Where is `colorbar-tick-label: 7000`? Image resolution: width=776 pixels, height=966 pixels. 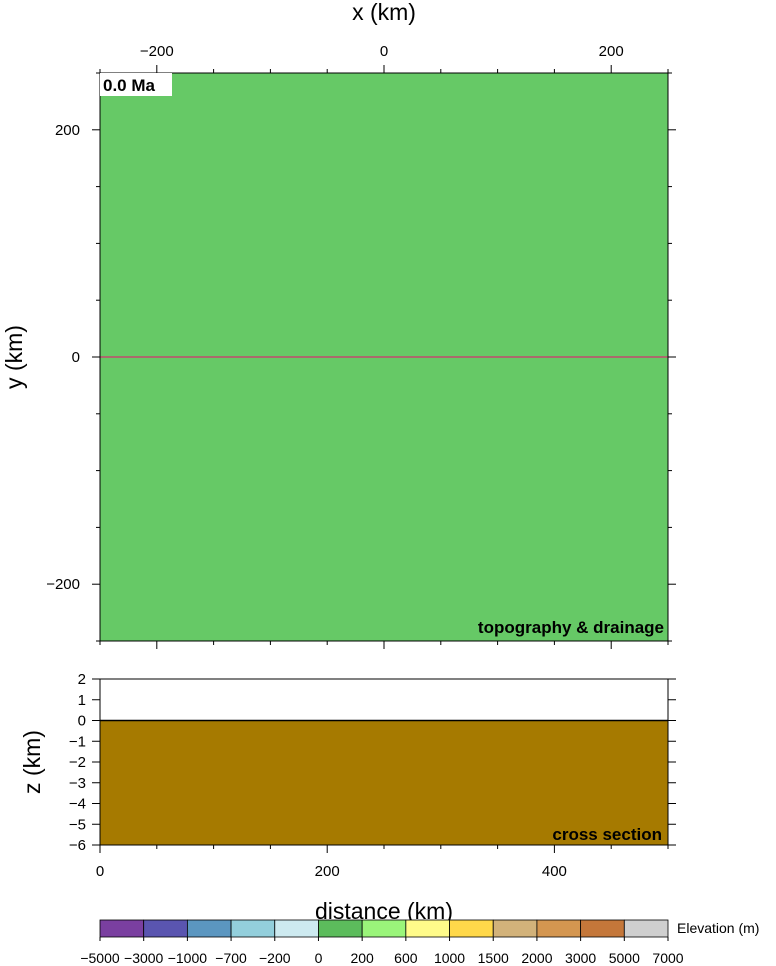 colorbar-tick-label: 7000 is located at coordinates (667, 958).